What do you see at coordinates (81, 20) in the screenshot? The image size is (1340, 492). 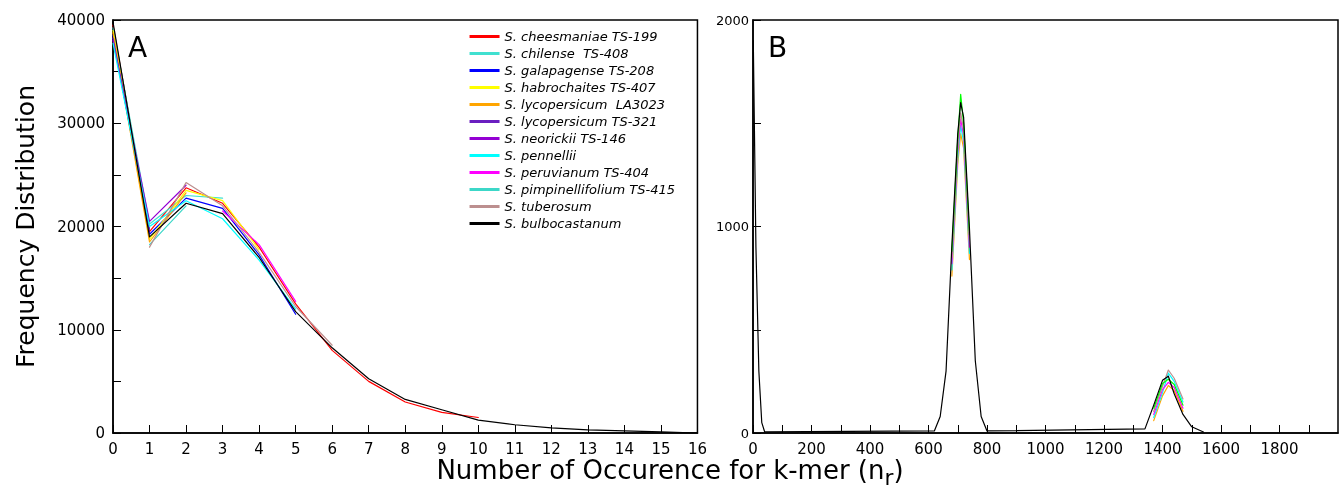 I see `y-tick-label: 40000` at bounding box center [81, 20].